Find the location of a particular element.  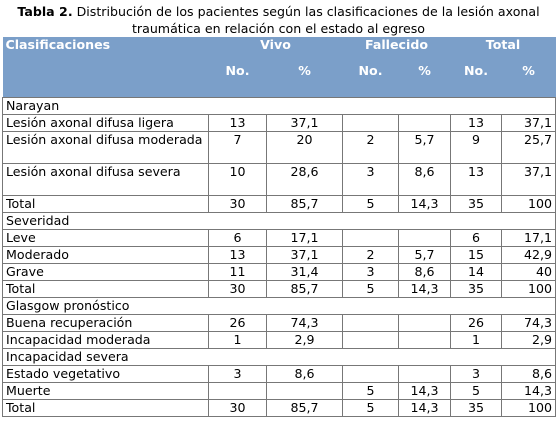

total-no-cell: 26 is located at coordinates (476, 322).